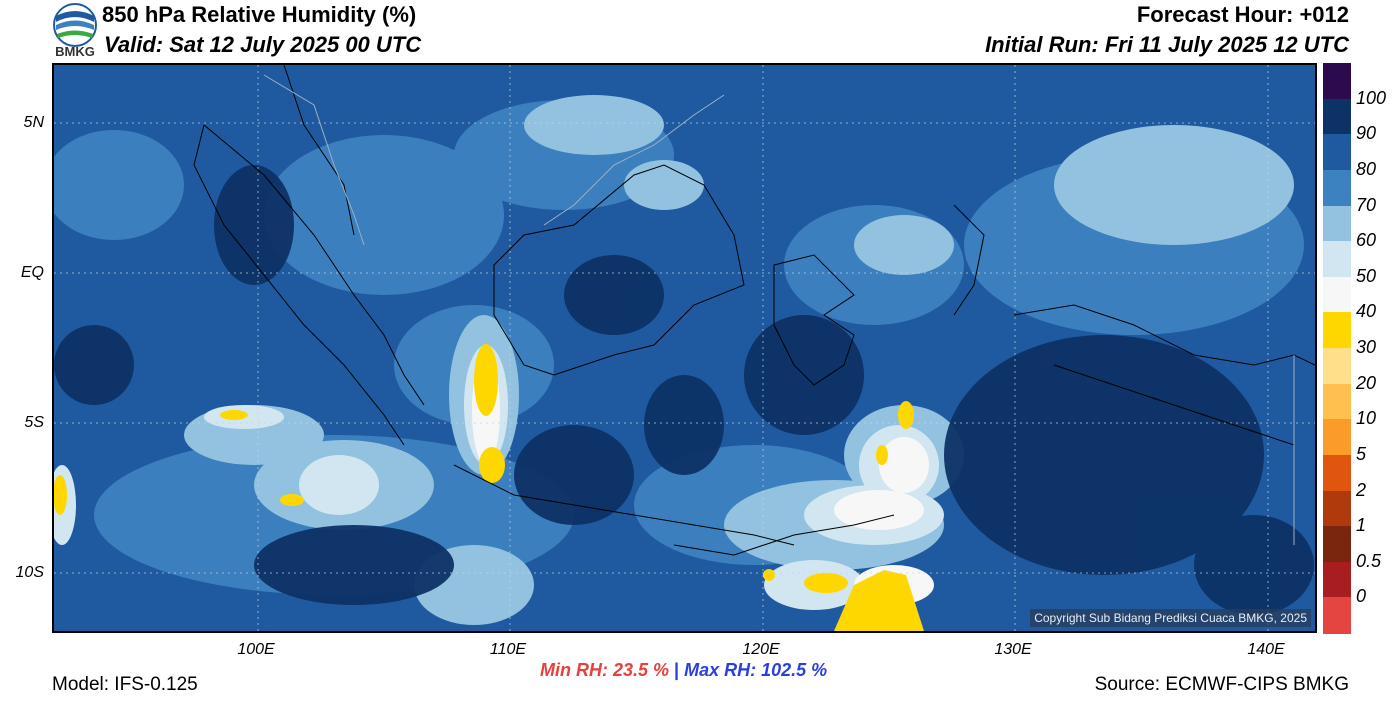 Image resolution: width=1400 pixels, height=709 pixels. I want to click on colorbar-label: 70, so click(1366, 204).